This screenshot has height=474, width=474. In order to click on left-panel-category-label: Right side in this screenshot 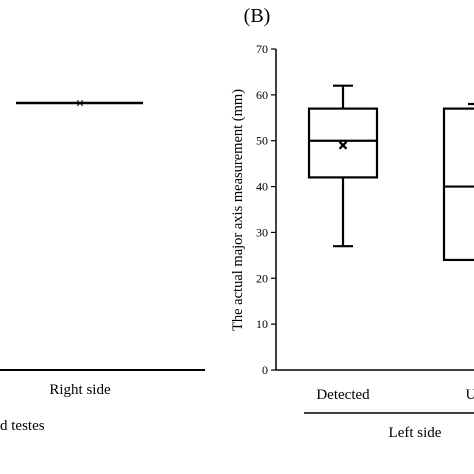, I will do `click(80, 390)`.